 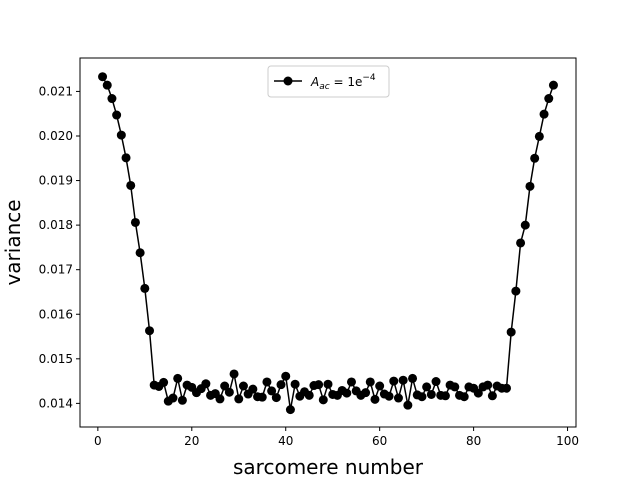 I want to click on y-tick-label: 0.016, so click(x=56, y=314).